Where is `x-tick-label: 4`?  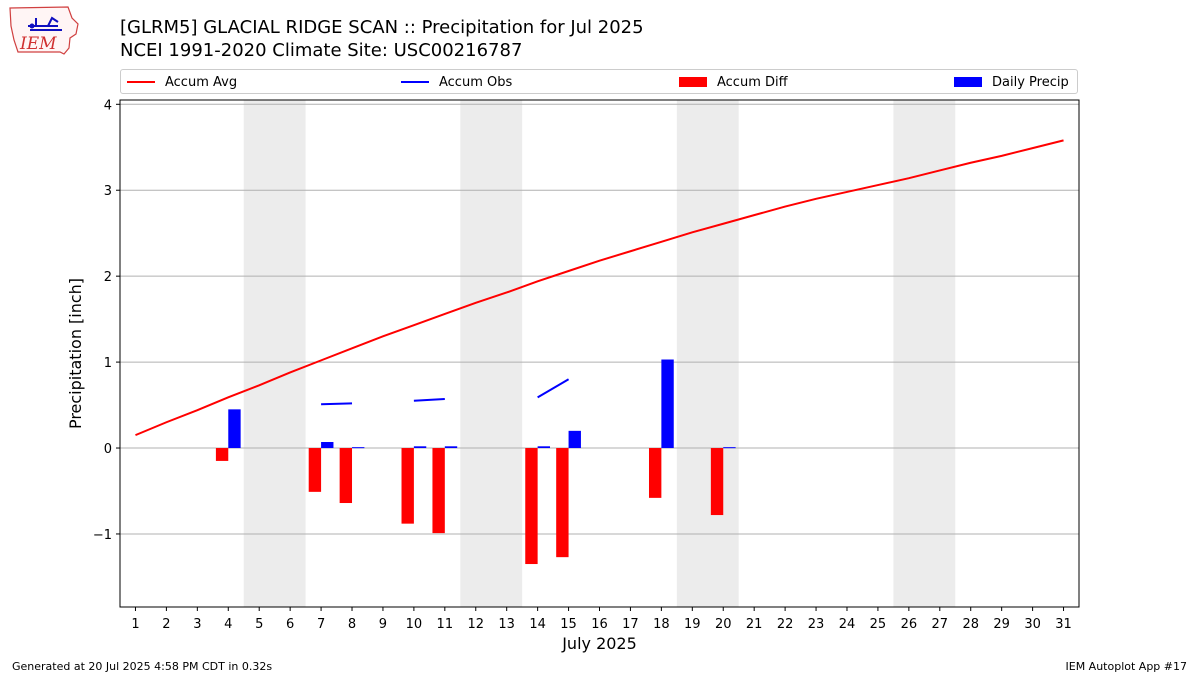 x-tick-label: 4 is located at coordinates (228, 624).